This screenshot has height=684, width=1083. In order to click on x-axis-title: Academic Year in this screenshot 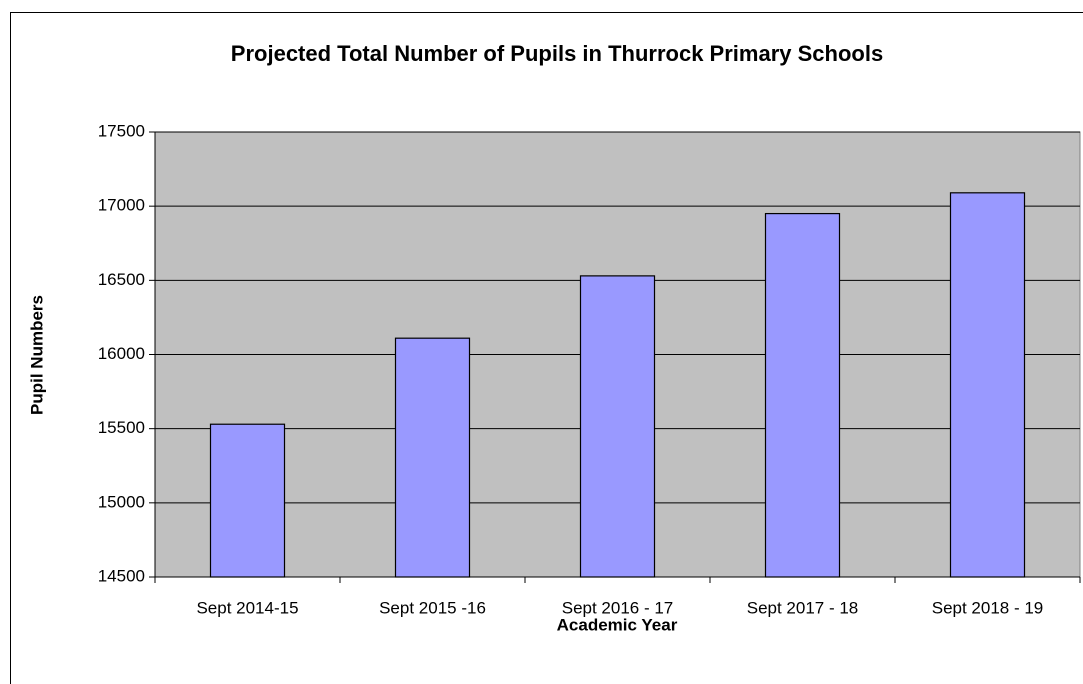, I will do `click(617, 624)`.